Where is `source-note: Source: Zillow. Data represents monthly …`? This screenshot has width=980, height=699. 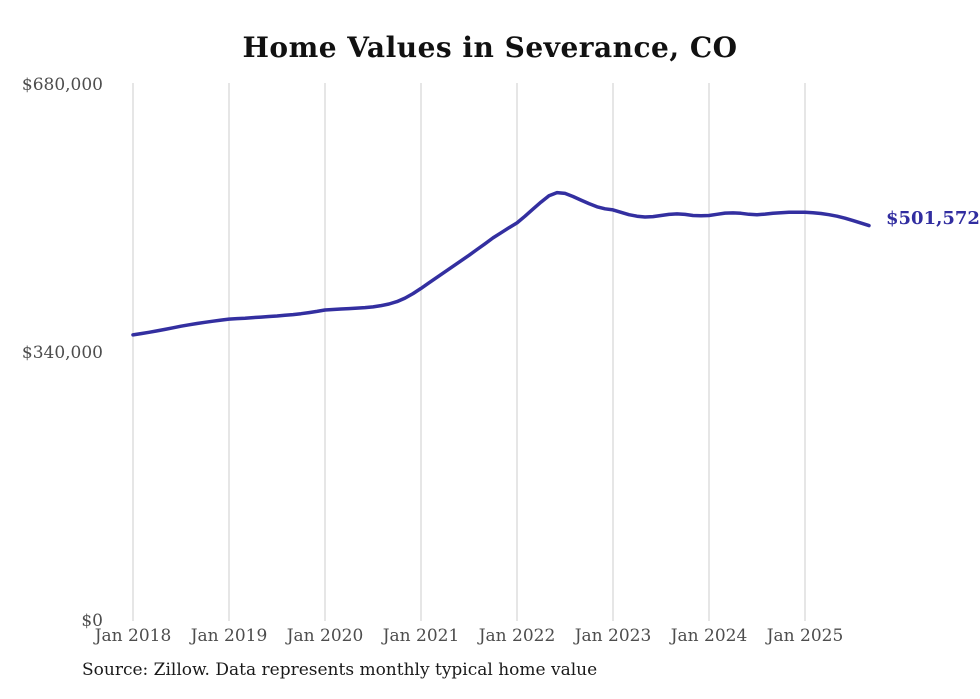
source-note: Source: Zillow. Data represents monthly … is located at coordinates (340, 670).